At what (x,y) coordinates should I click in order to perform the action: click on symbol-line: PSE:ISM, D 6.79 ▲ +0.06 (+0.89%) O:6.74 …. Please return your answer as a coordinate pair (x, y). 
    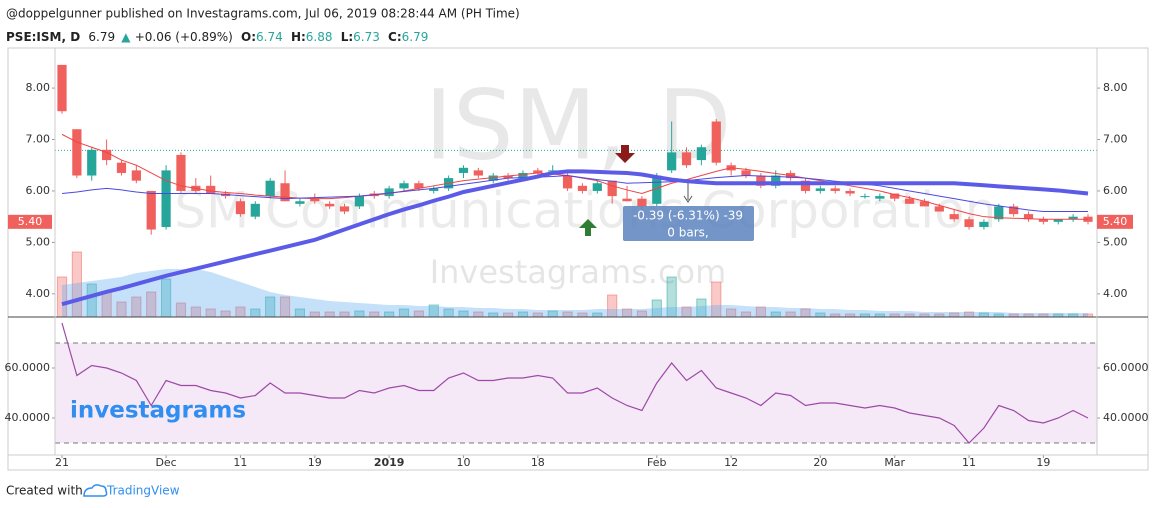
    Looking at the image, I should click on (217, 37).